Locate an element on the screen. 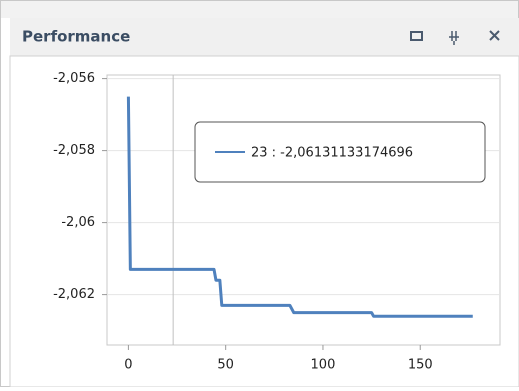 The height and width of the screenshot is (391, 519). pin-button is located at coordinates (454, 38).